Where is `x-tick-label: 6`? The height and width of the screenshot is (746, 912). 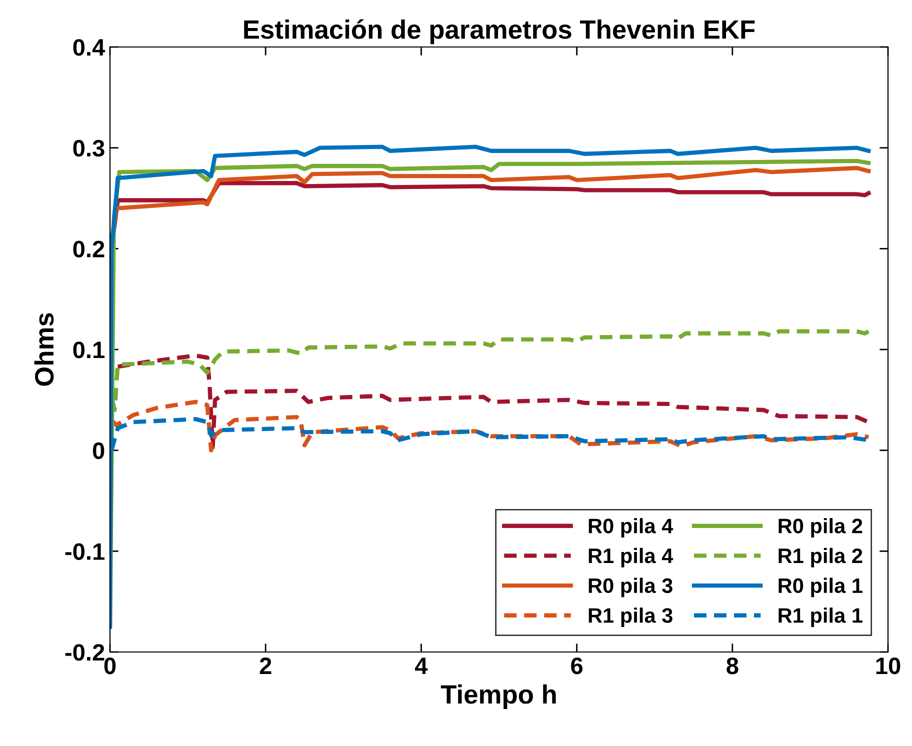
x-tick-label: 6 is located at coordinates (577, 665).